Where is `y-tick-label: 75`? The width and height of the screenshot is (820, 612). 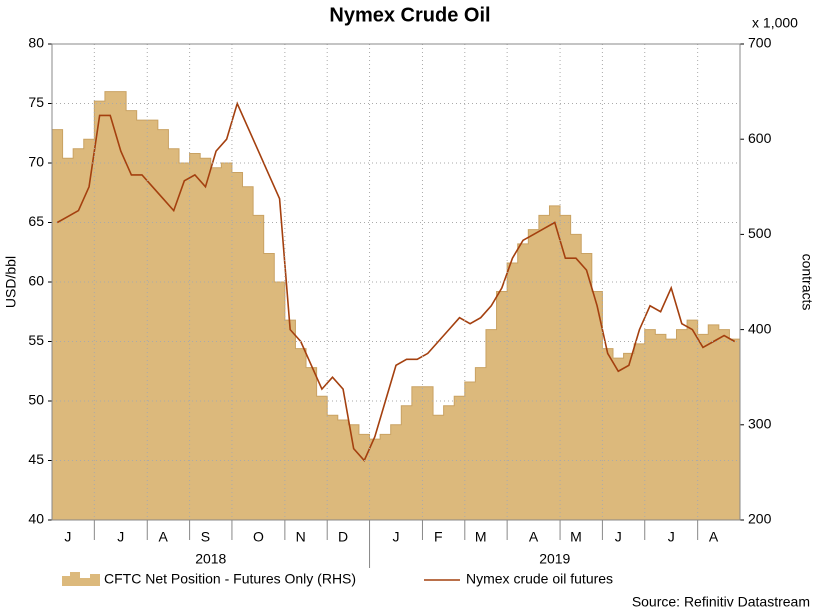 y-tick-label: 75 is located at coordinates (36, 102).